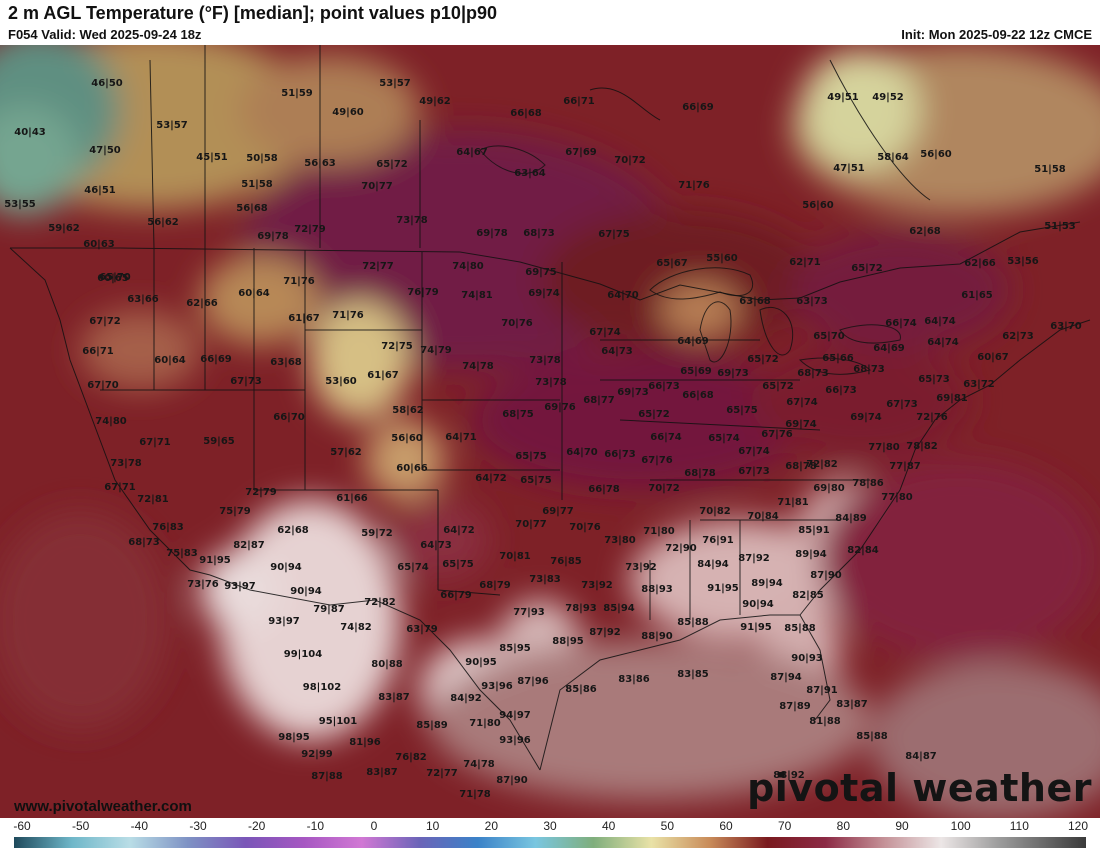 The height and width of the screenshot is (850, 1100). I want to click on point-value-label: 67|70, so click(103, 385).